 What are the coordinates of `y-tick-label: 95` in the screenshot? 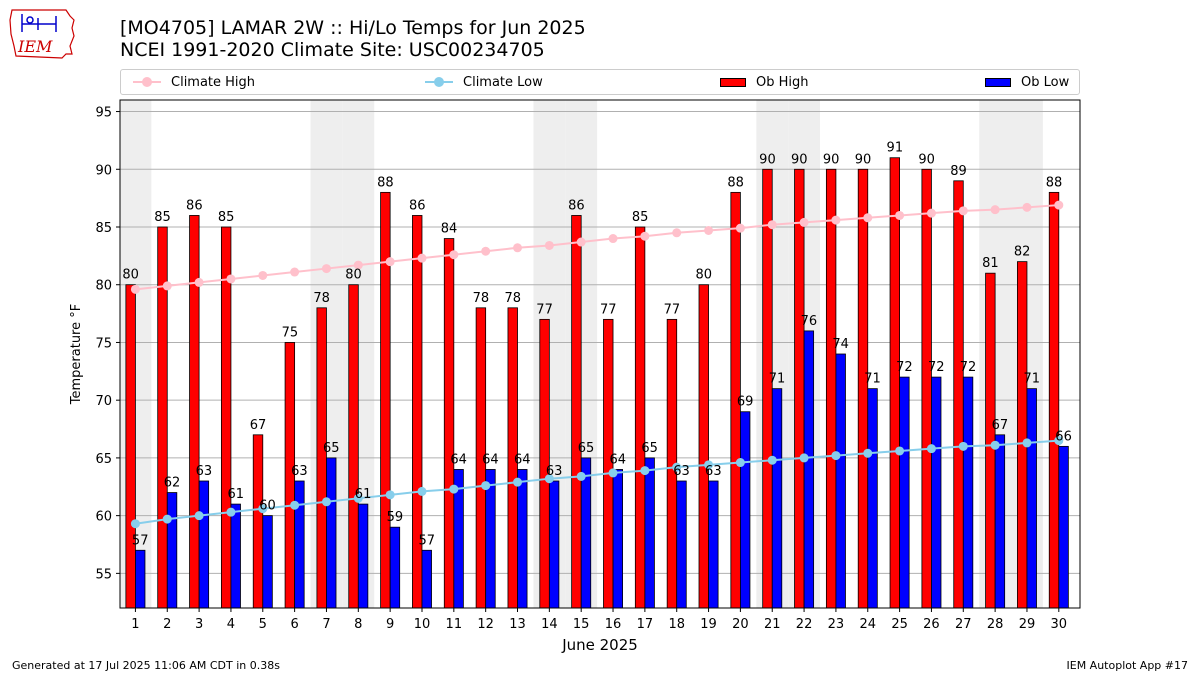 It's located at (103, 113).